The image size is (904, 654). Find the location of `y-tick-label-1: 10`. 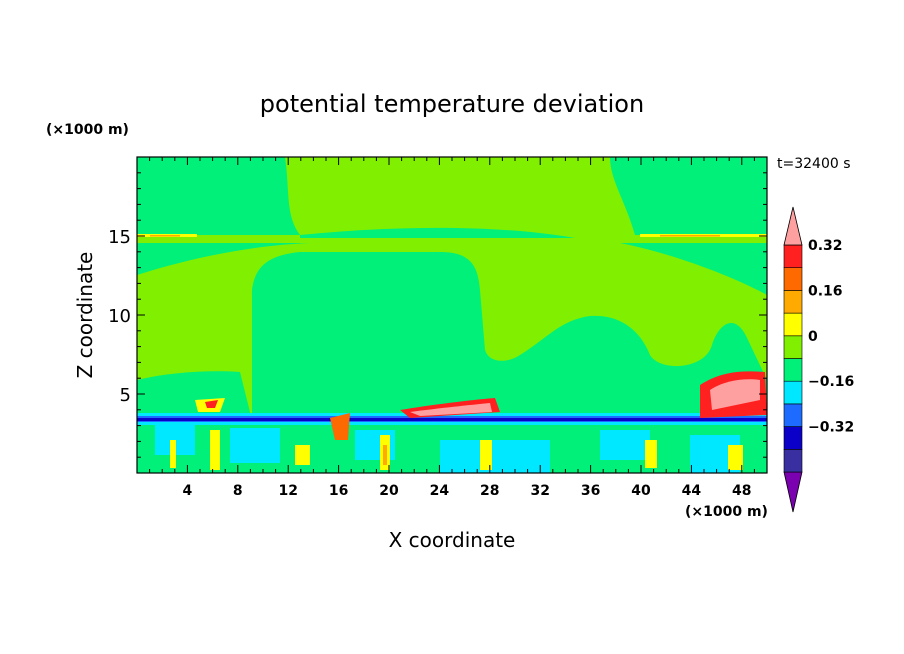

y-tick-label-1: 10 is located at coordinates (119, 316).